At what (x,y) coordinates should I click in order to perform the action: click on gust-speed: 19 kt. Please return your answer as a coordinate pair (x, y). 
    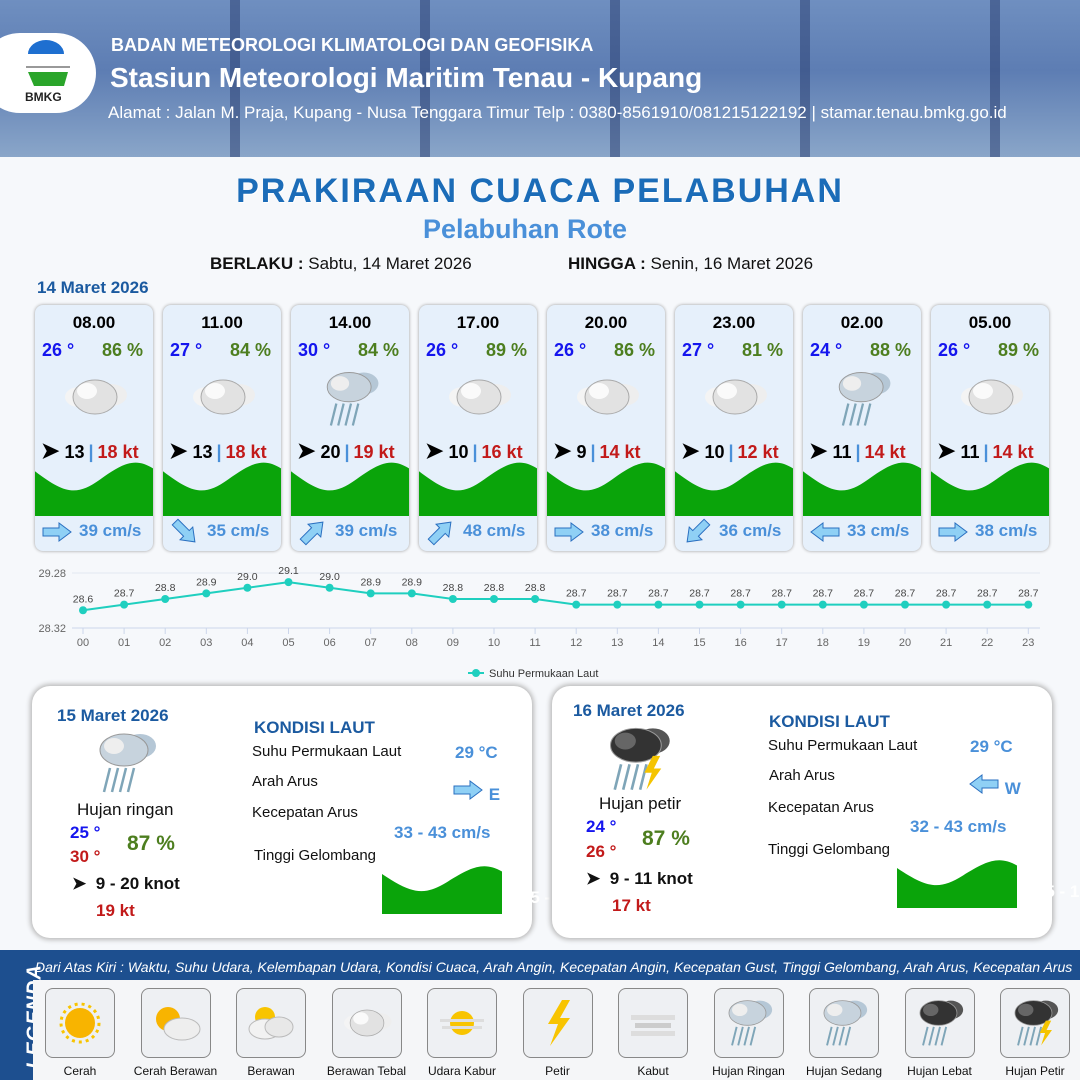
    Looking at the image, I should click on (374, 452).